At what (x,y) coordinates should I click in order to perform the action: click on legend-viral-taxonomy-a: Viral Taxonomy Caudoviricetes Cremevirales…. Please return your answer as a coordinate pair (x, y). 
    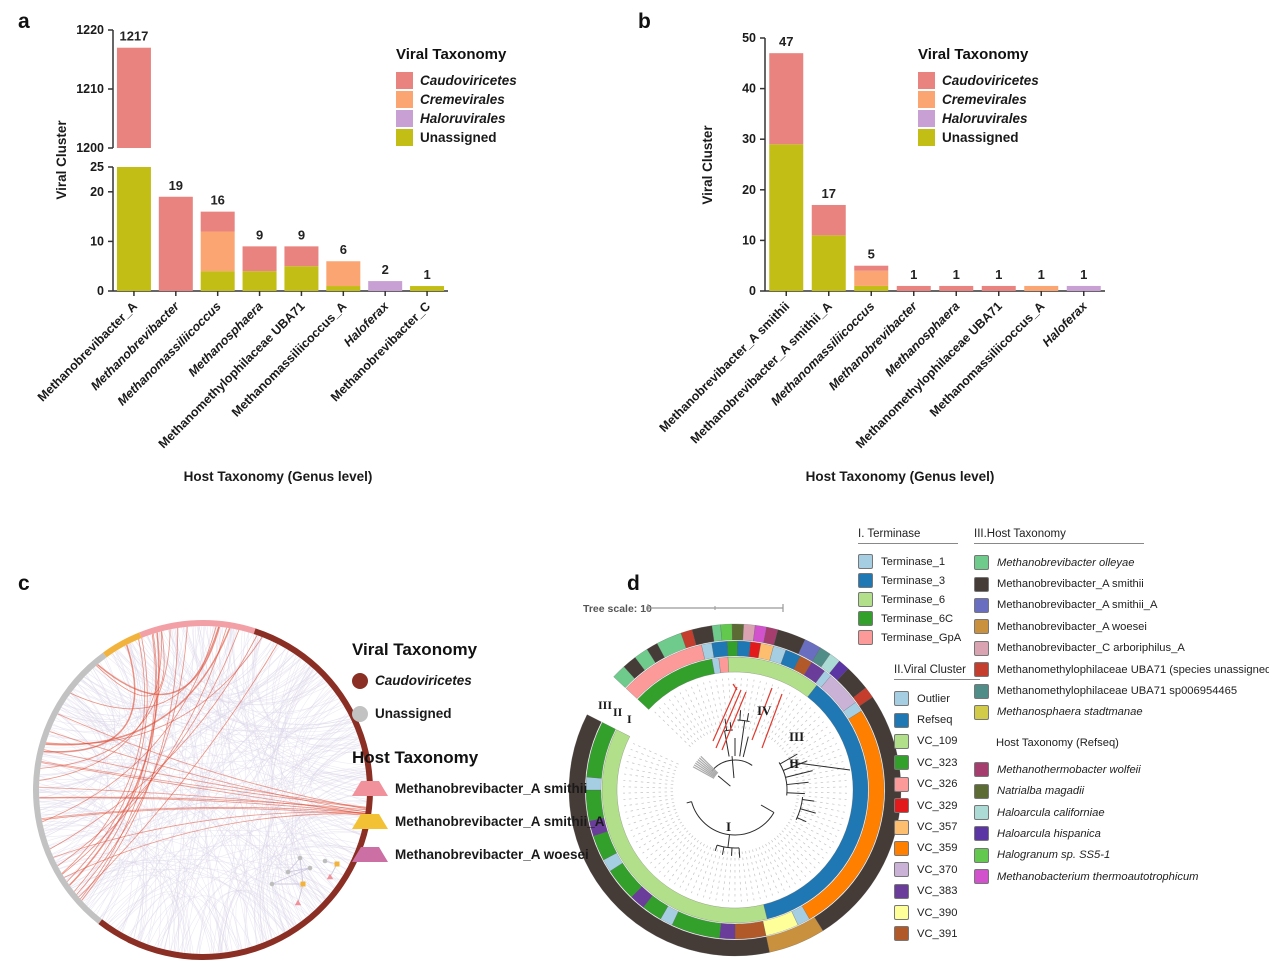
    Looking at the image, I should click on (456, 97).